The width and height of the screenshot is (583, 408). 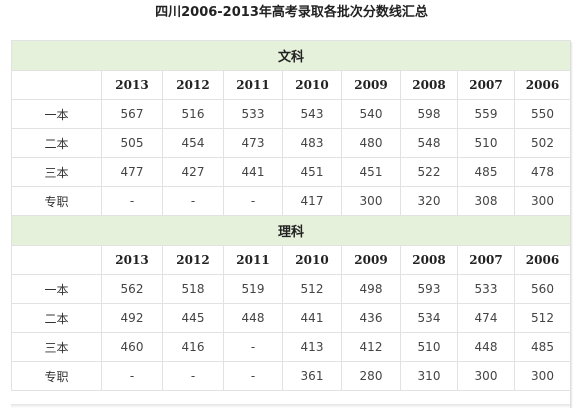 I want to click on table-row: 二本 505 454 473 483 480 548 510 502, so click(x=291, y=143).